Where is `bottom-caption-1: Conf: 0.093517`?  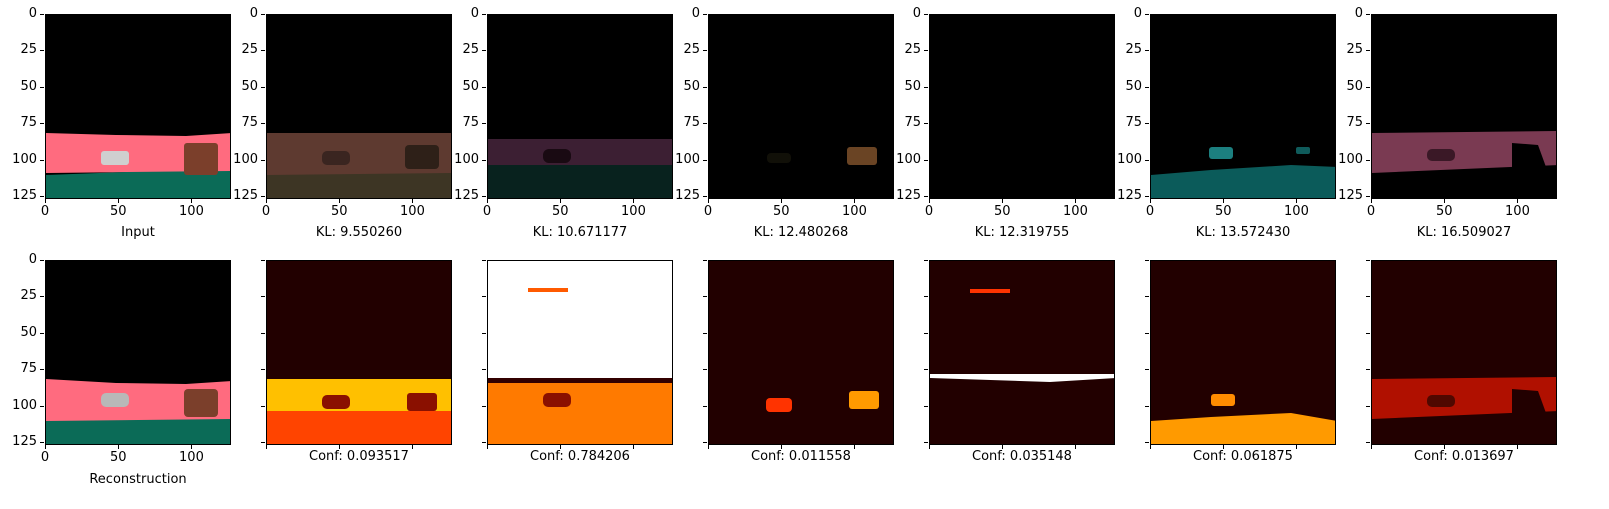
bottom-caption-1: Conf: 0.093517 is located at coordinates (359, 456).